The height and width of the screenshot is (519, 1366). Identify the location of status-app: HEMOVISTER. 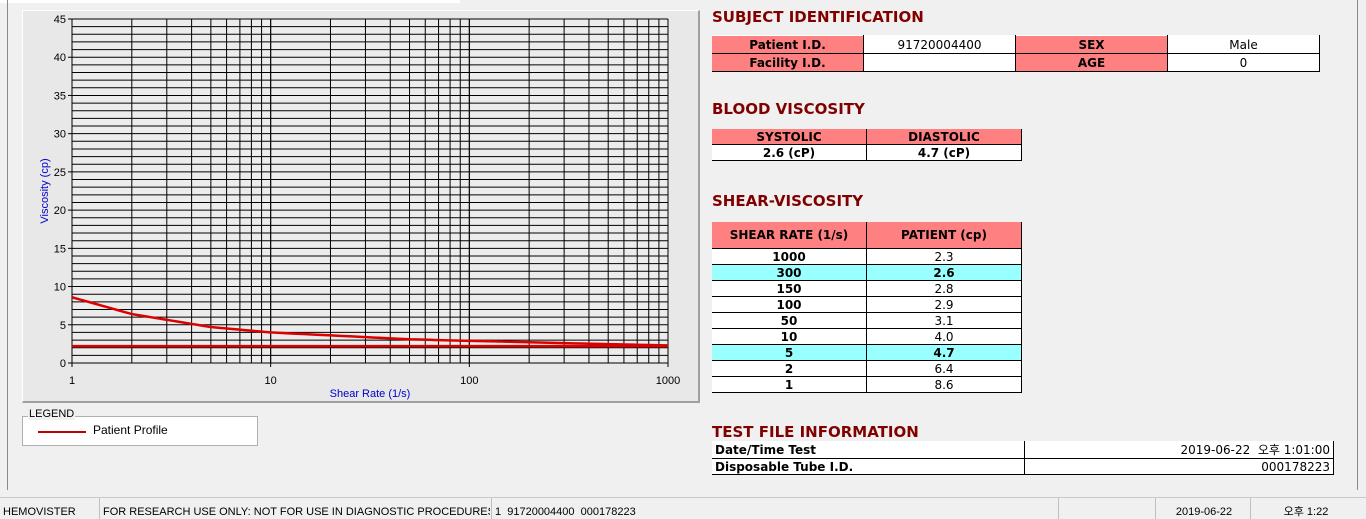
(39, 512).